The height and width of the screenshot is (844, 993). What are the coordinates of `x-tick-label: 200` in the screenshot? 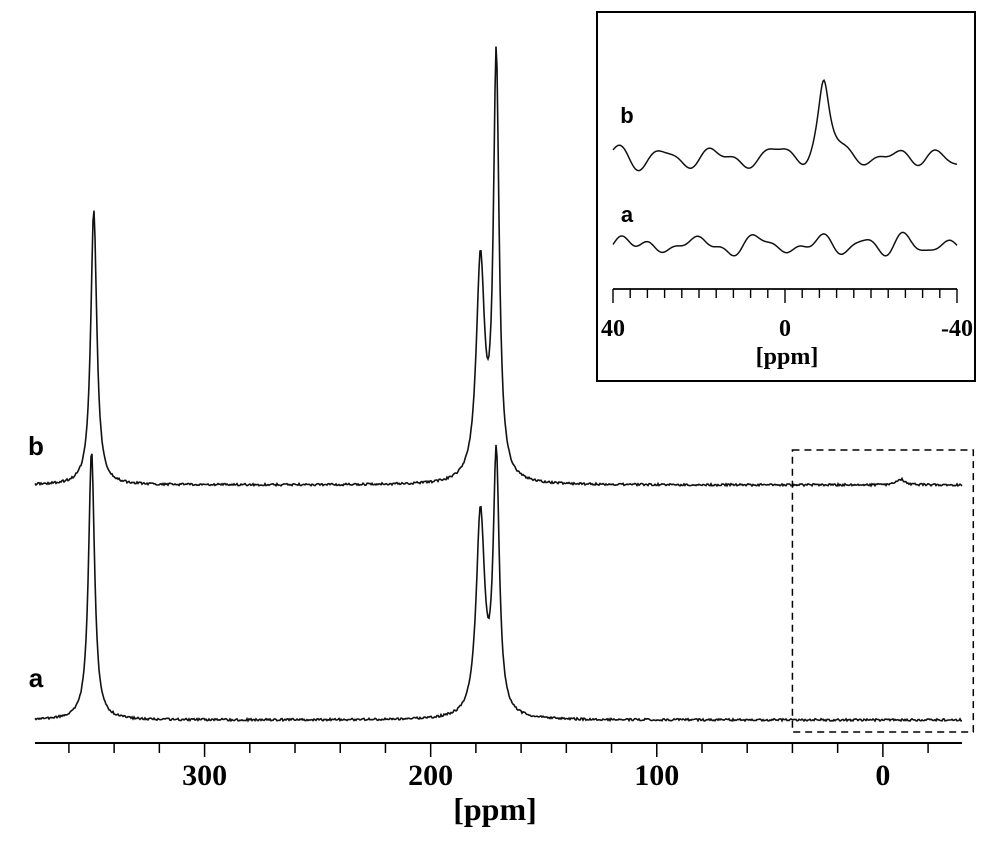 It's located at (430, 775).